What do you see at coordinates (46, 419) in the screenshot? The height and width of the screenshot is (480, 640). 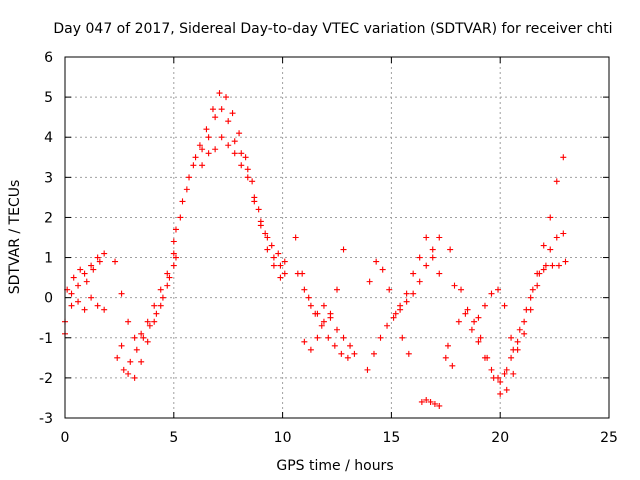 I see `y-tick-label: -3` at bounding box center [46, 419].